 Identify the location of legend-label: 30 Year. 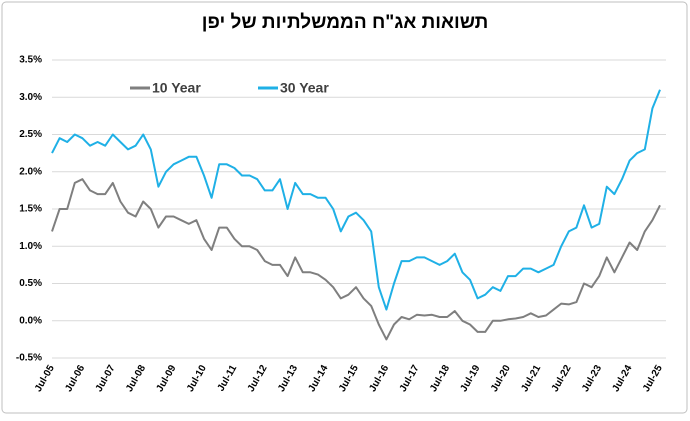
(304, 88).